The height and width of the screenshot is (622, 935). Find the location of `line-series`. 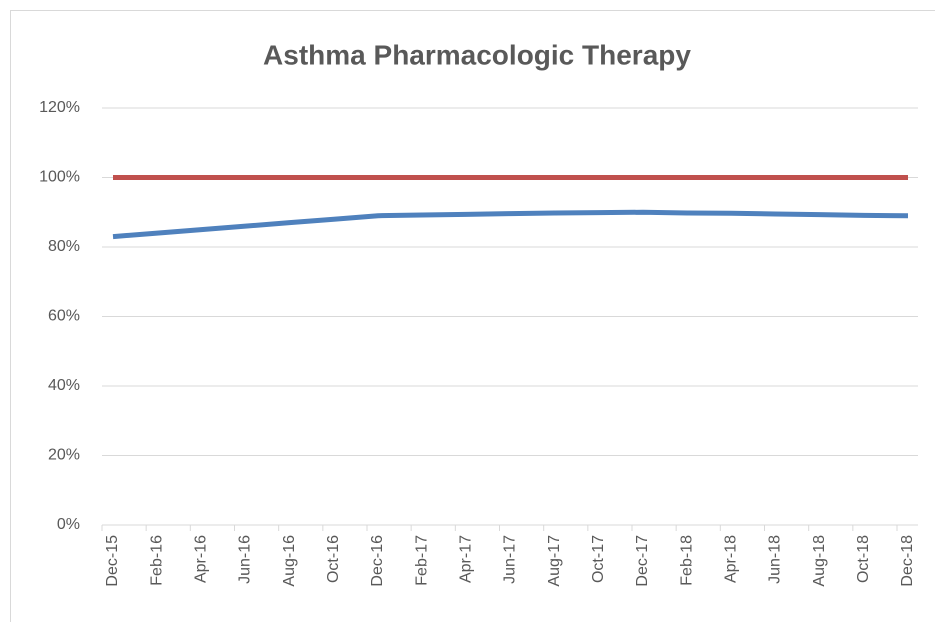

line-series is located at coordinates (510, 224).